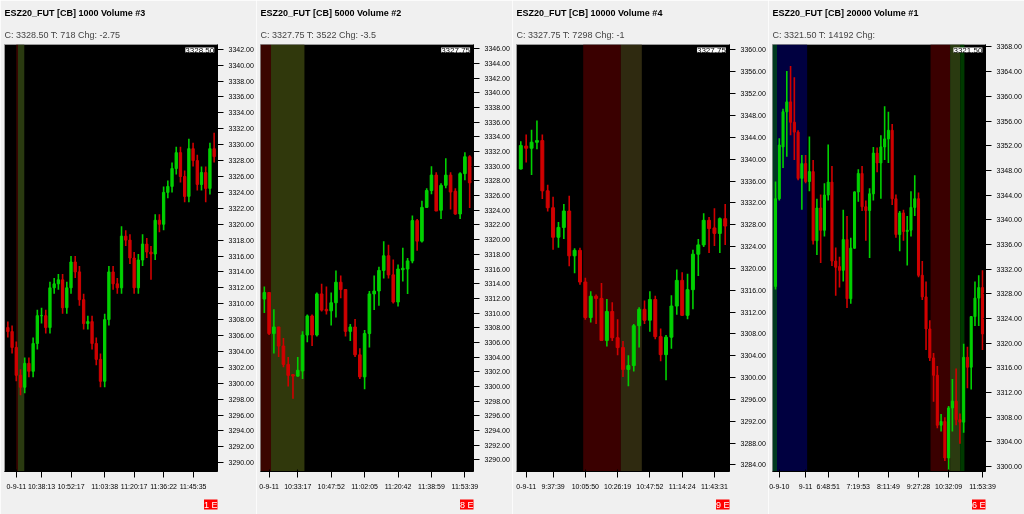  I want to click on annotation: 3321.50, so click(968, 50).